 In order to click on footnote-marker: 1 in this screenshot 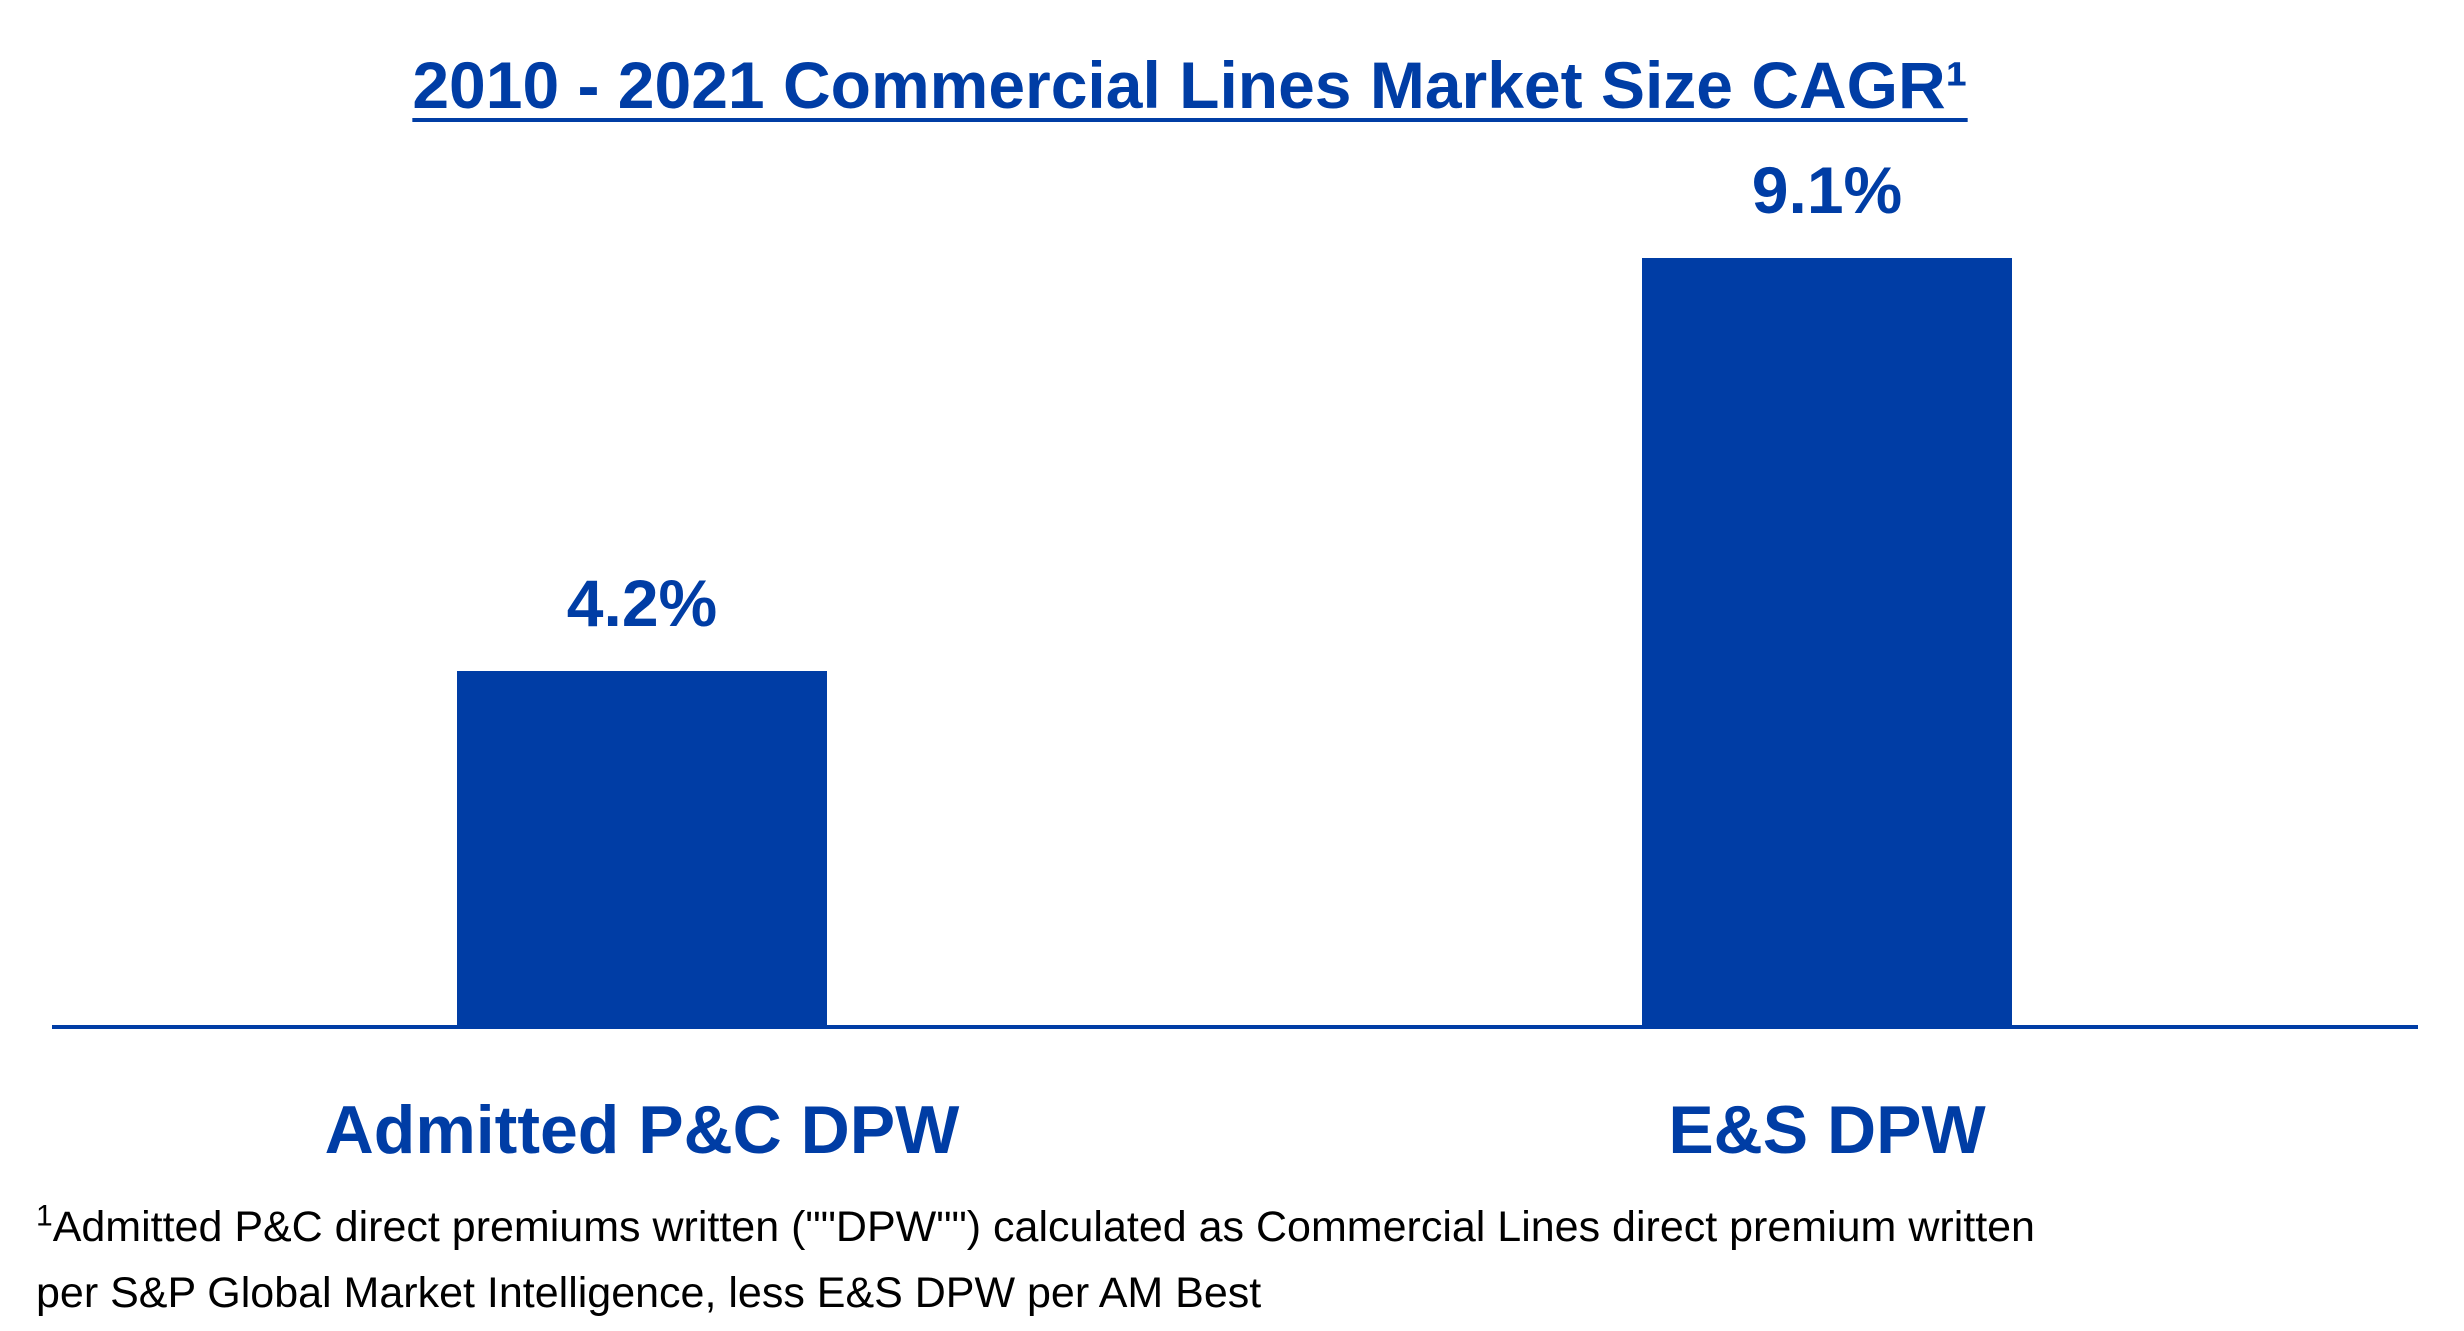, I will do `click(44, 1216)`.